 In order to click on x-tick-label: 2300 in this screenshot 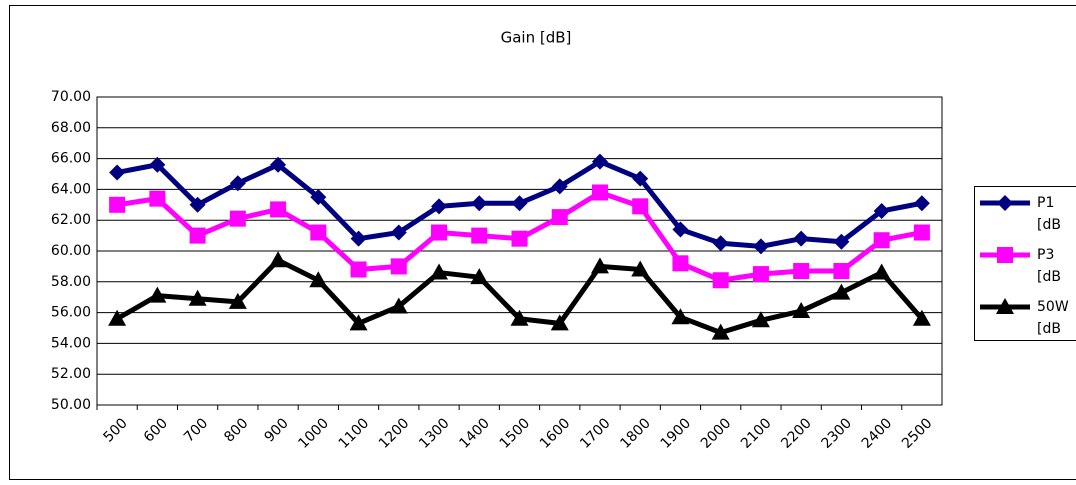, I will do `click(837, 433)`.